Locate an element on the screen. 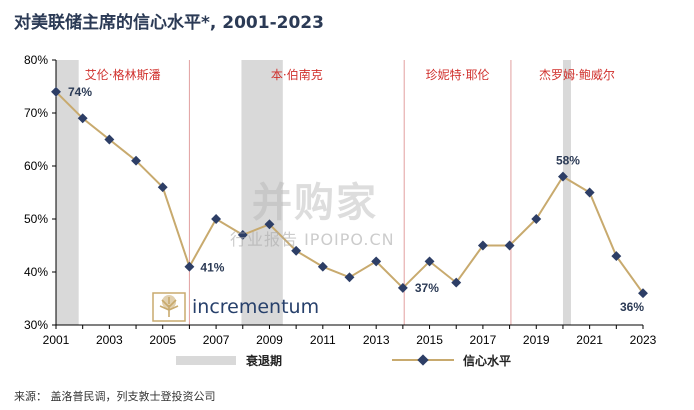 The height and width of the screenshot is (410, 694). y-tick-label: 40% is located at coordinates (36, 272).